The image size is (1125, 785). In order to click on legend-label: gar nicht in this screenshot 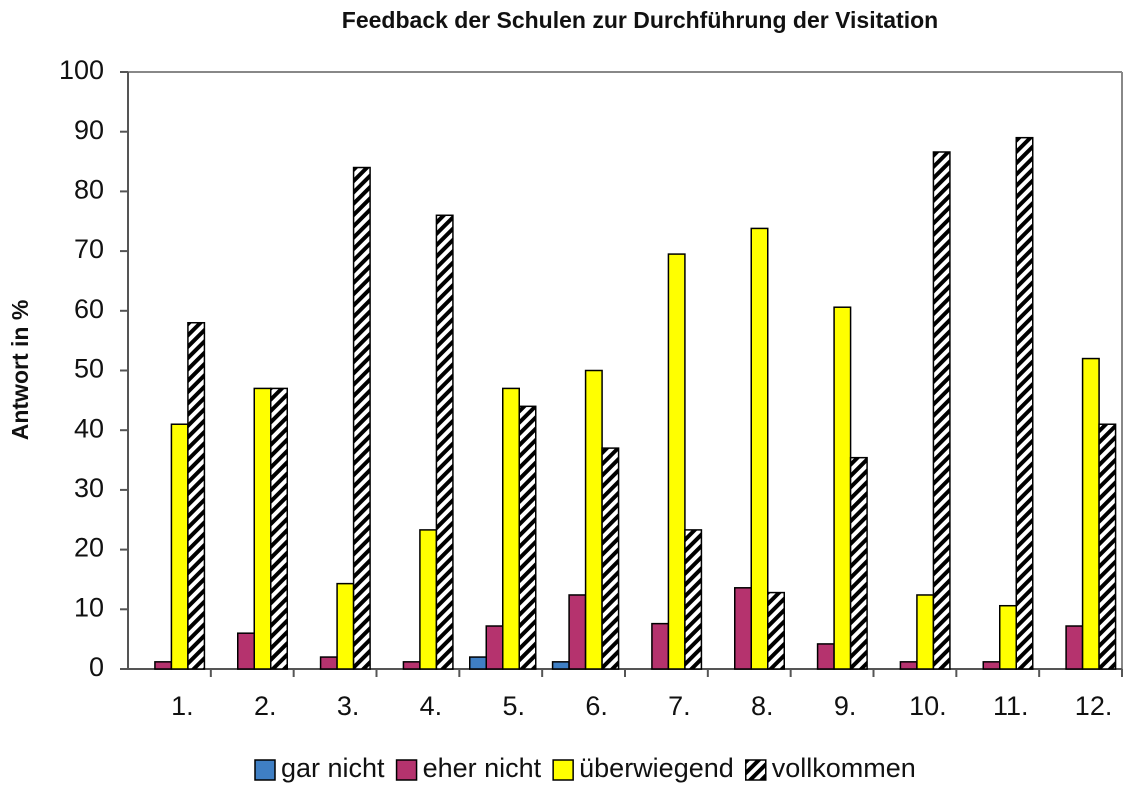, I will do `click(333, 768)`.